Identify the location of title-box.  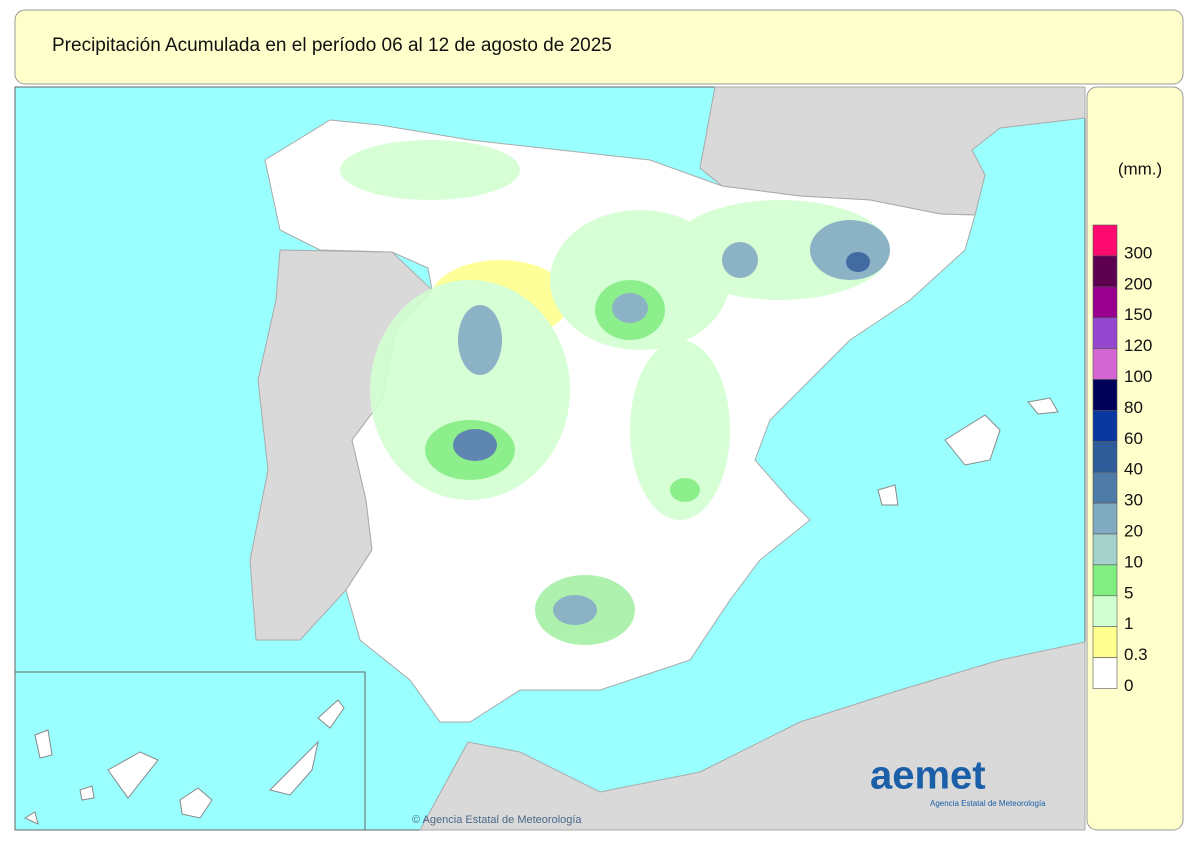
(599, 47).